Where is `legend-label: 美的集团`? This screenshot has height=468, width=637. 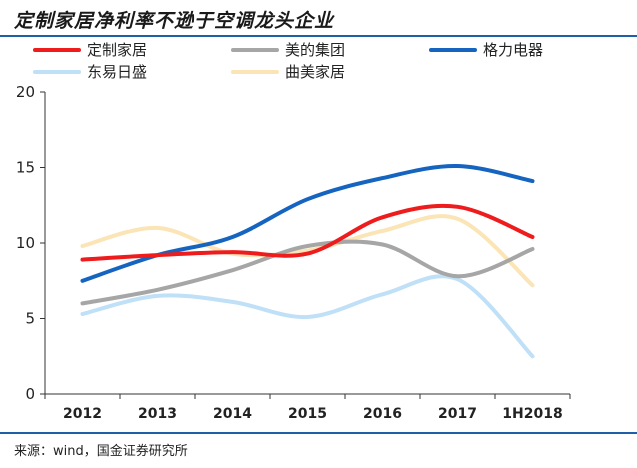 legend-label: 美的集团 is located at coordinates (315, 50).